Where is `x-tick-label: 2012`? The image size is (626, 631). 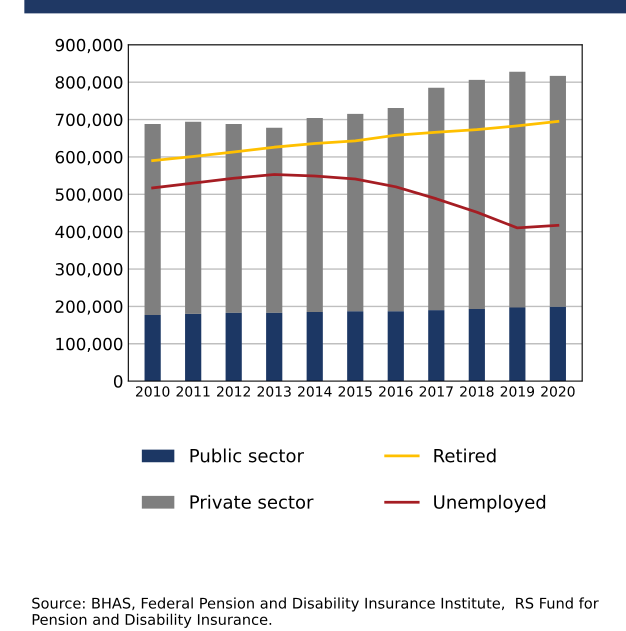
x-tick-label: 2012 is located at coordinates (233, 391).